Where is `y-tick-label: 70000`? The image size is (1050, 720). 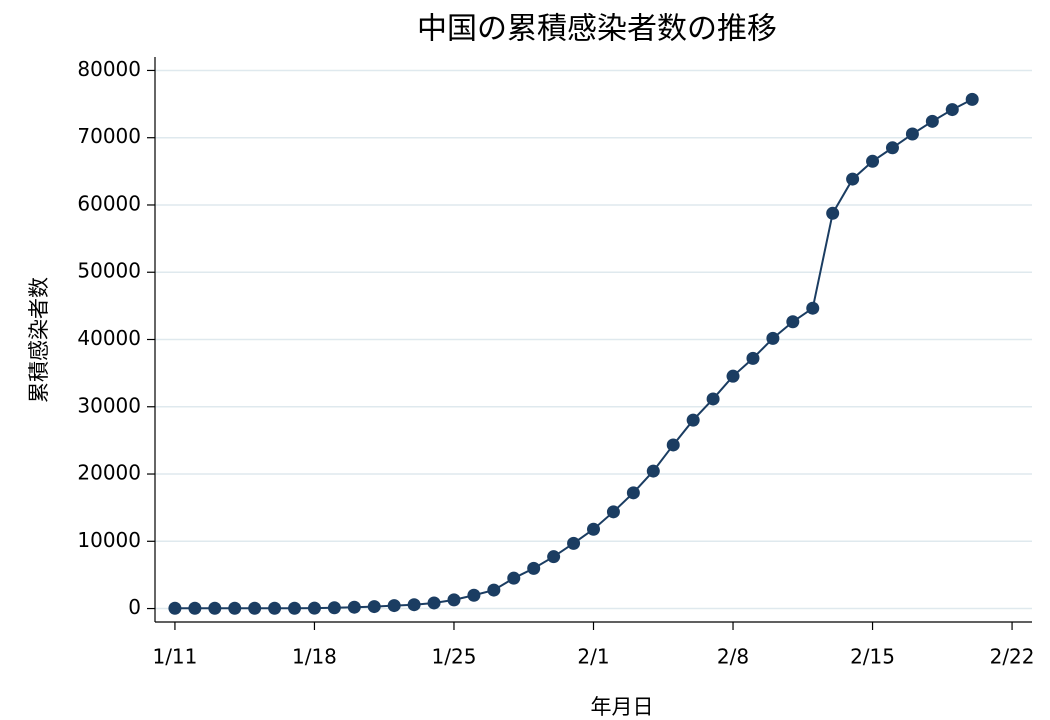
y-tick-label: 70000 is located at coordinates (109, 136).